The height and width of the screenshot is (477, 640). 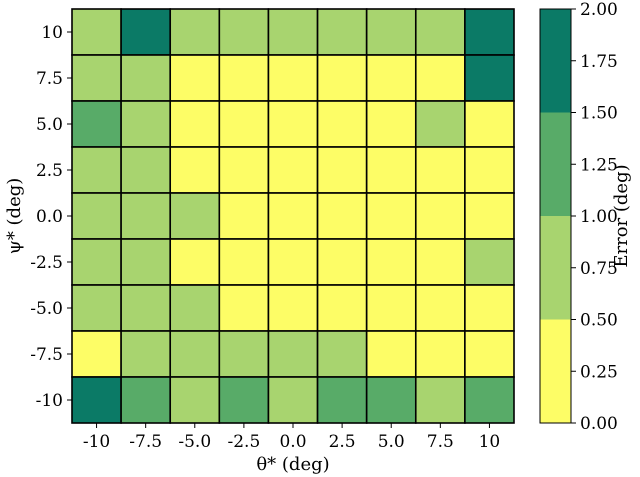 I want to click on x-tick-label: -7.5, so click(x=145, y=442).